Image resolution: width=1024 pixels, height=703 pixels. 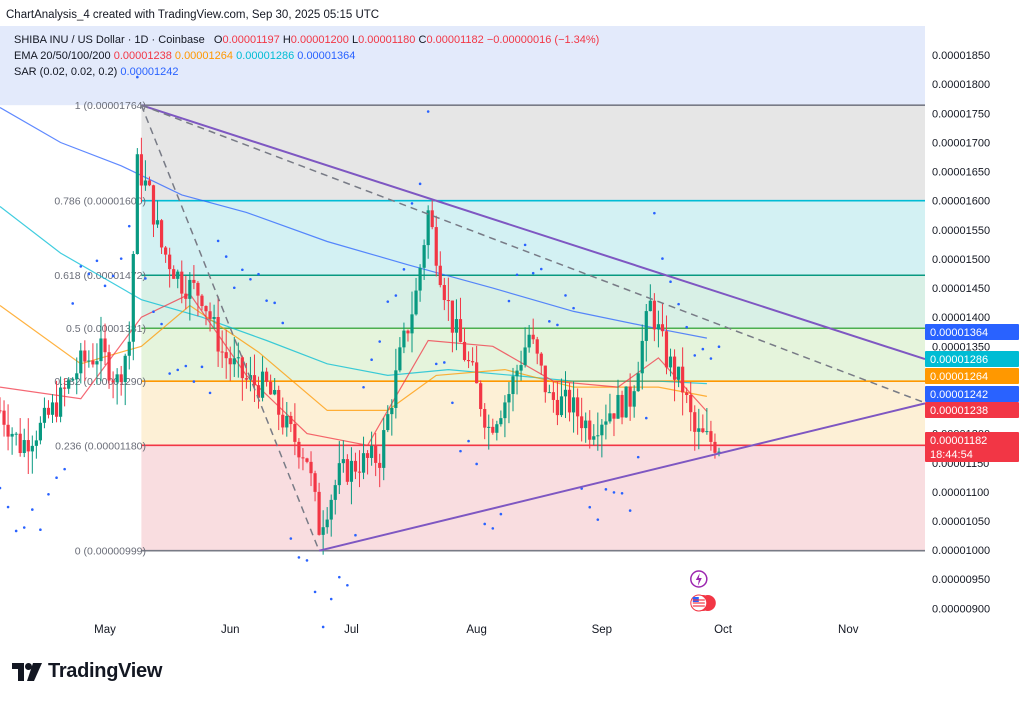 I want to click on ohlc-high-key: H, so click(x=286, y=40).